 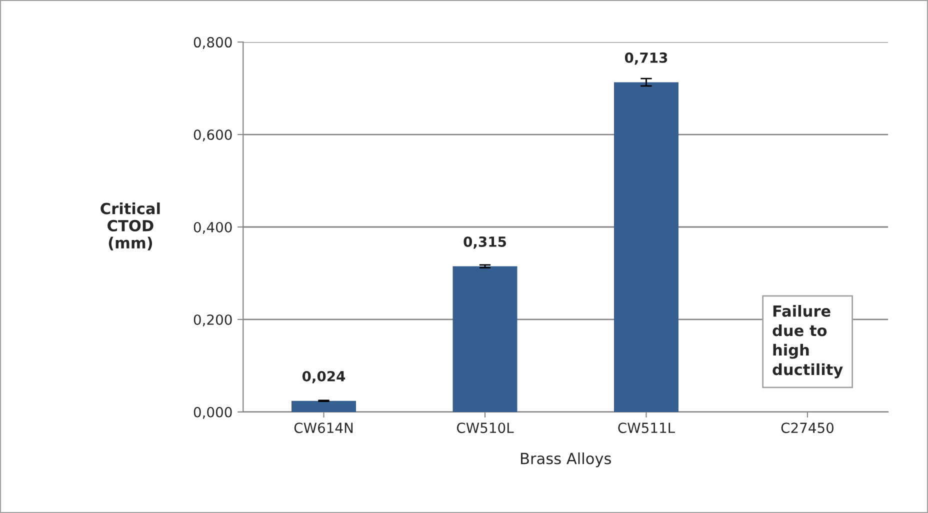 What do you see at coordinates (213, 320) in the screenshot?
I see `y-tick-label: 0,200` at bounding box center [213, 320].